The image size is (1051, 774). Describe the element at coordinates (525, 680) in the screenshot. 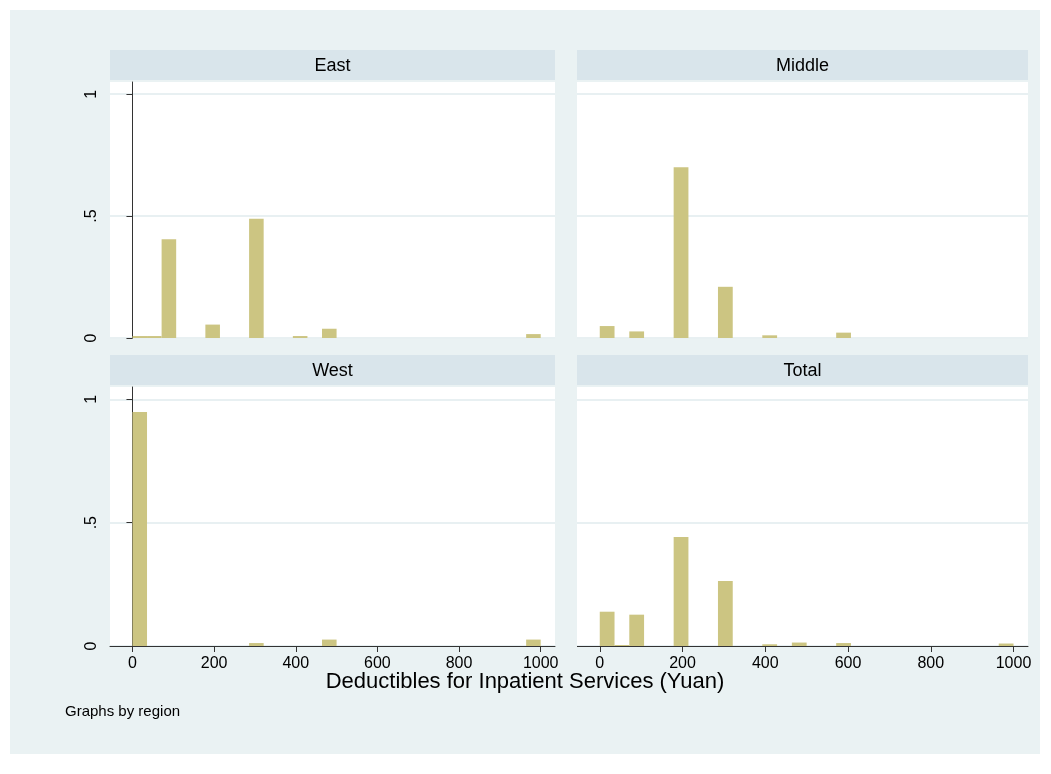

I see `x-axis-title: Deductibles for Inpatient Services (Yuan)` at that location.